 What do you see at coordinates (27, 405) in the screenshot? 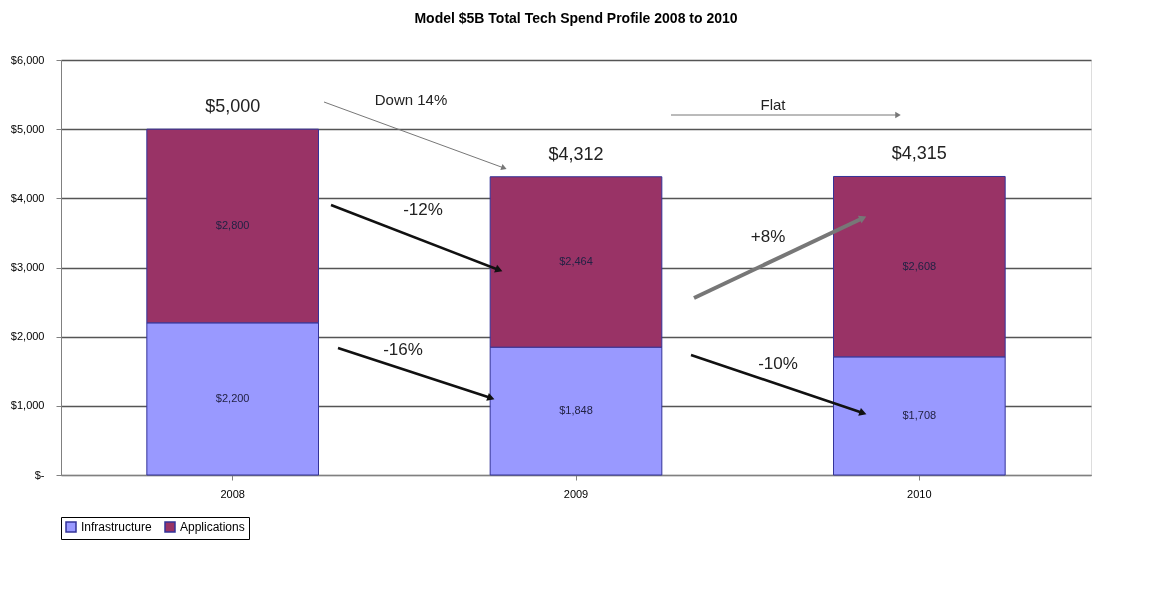
I see `y-tick-label: $1,000` at bounding box center [27, 405].